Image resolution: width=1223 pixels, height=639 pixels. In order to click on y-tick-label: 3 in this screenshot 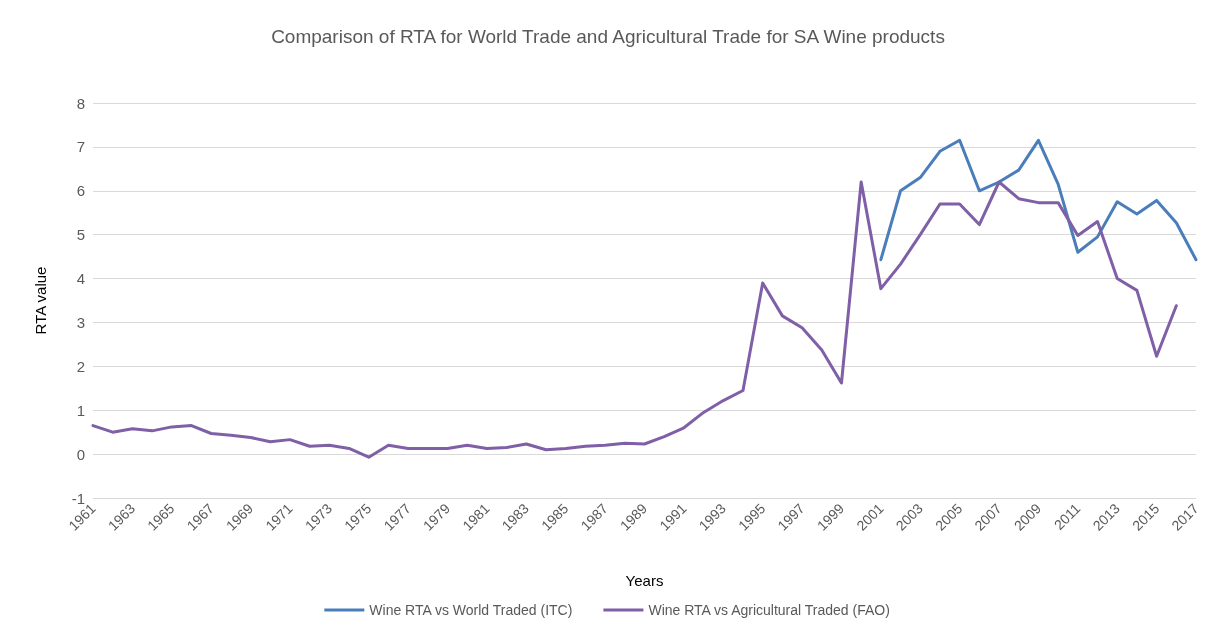, I will do `click(80, 322)`.